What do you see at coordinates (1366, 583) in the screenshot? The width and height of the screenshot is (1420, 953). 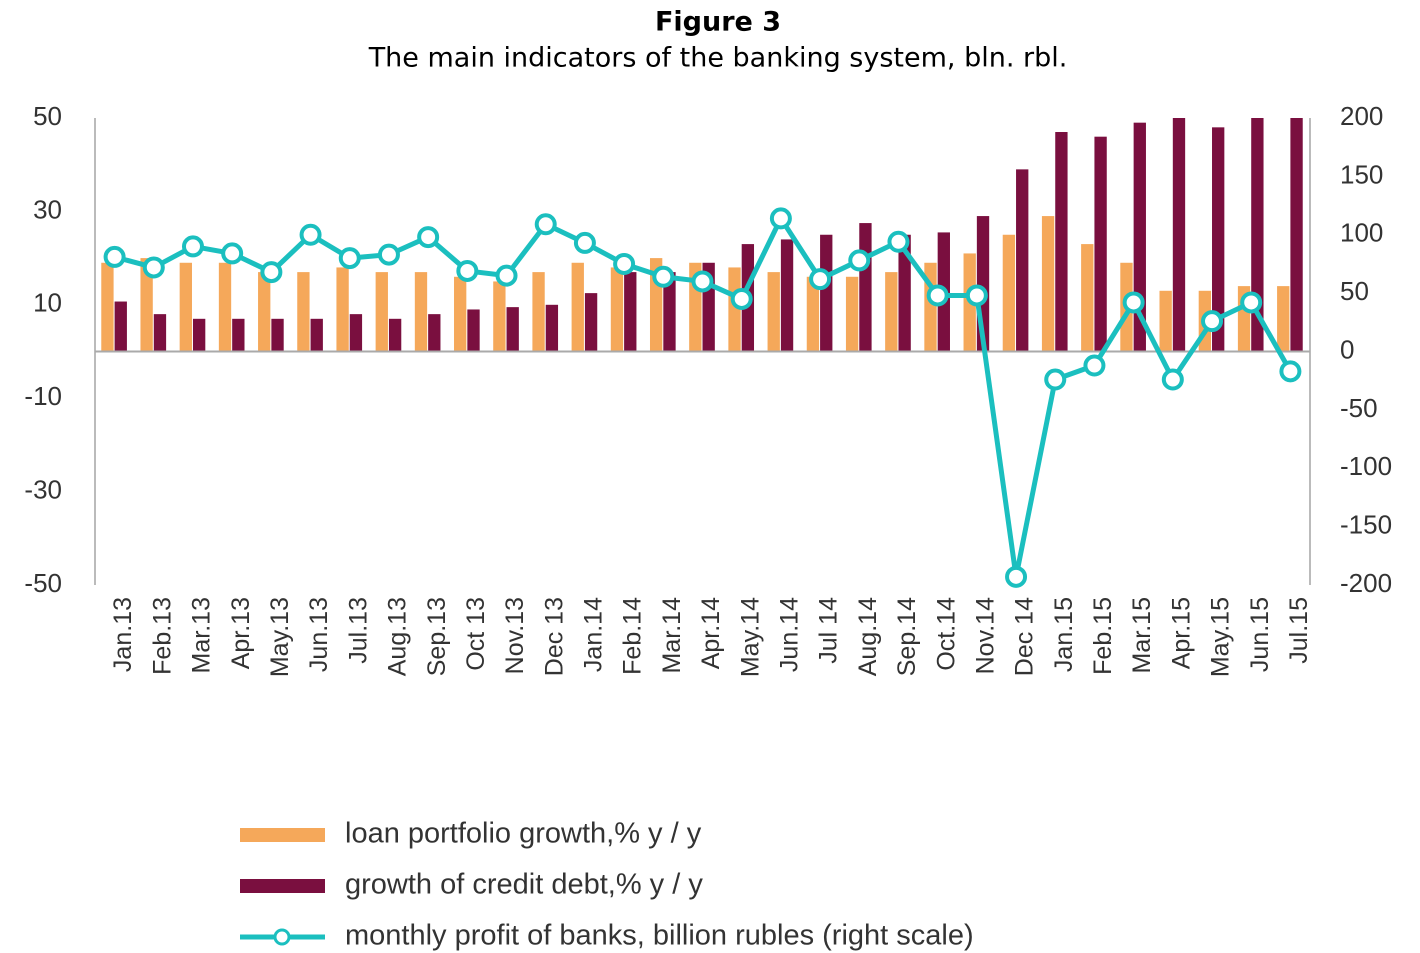 I see `y2-tick-label: -200` at bounding box center [1366, 583].